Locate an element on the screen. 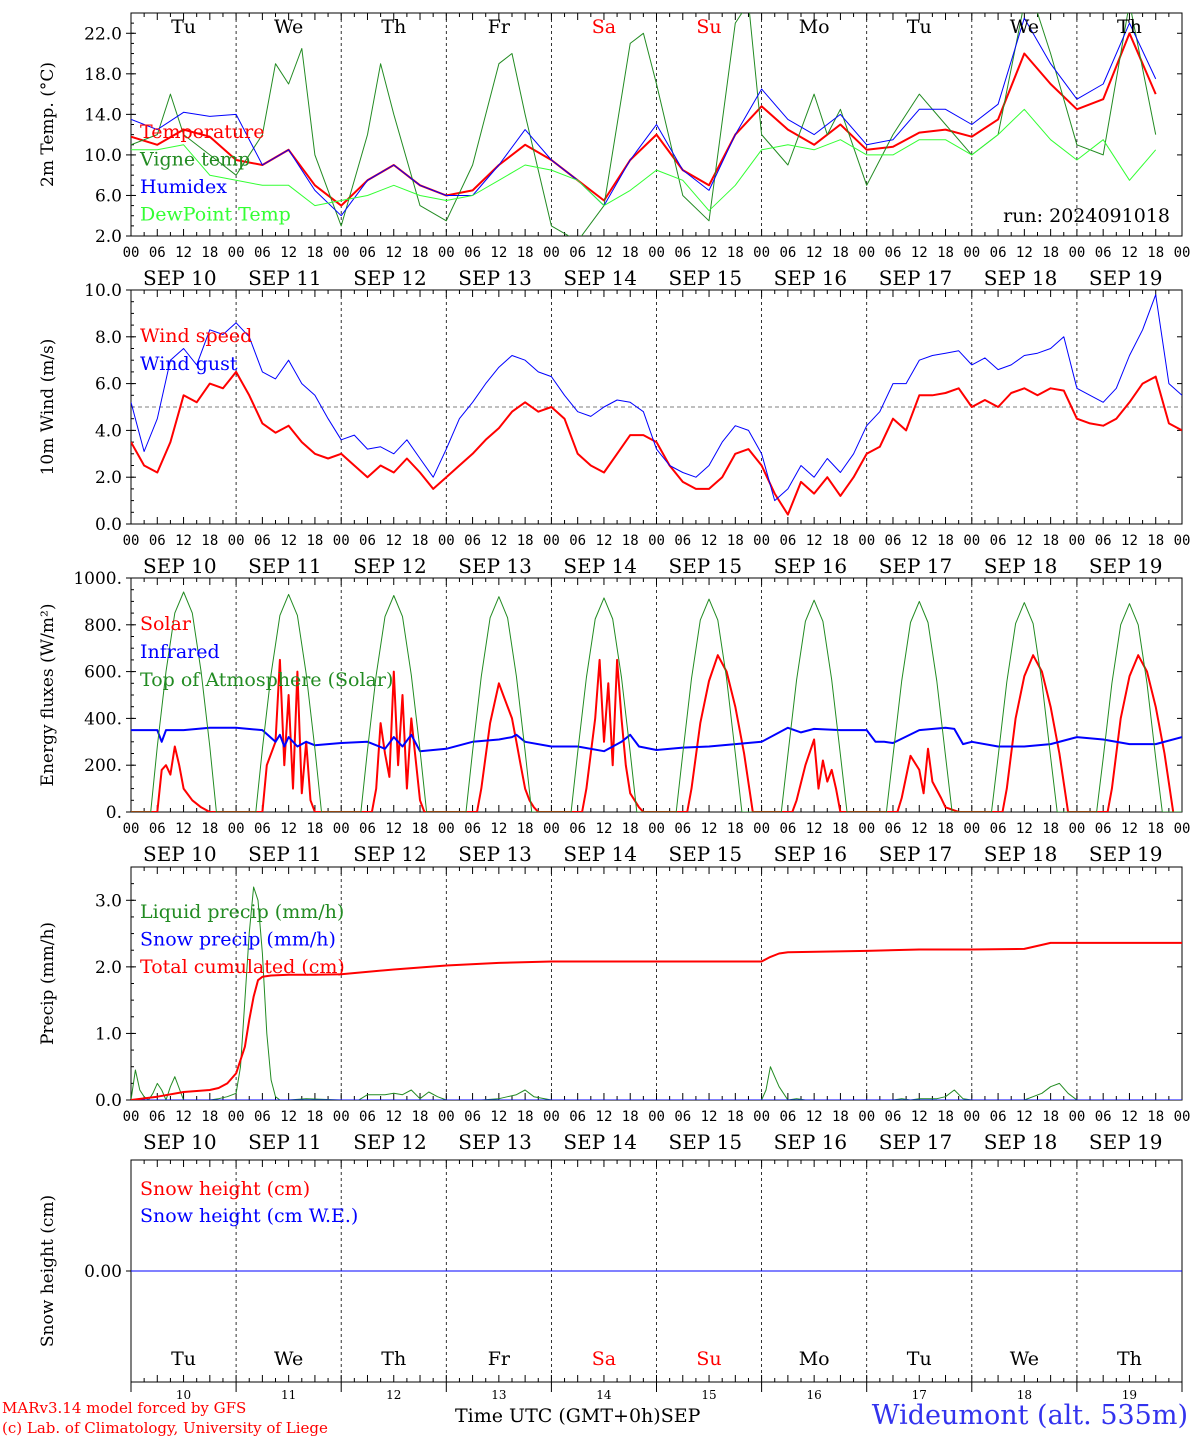 This screenshot has width=1194, height=1440. y-tick-label: 14.0 is located at coordinates (103, 115).